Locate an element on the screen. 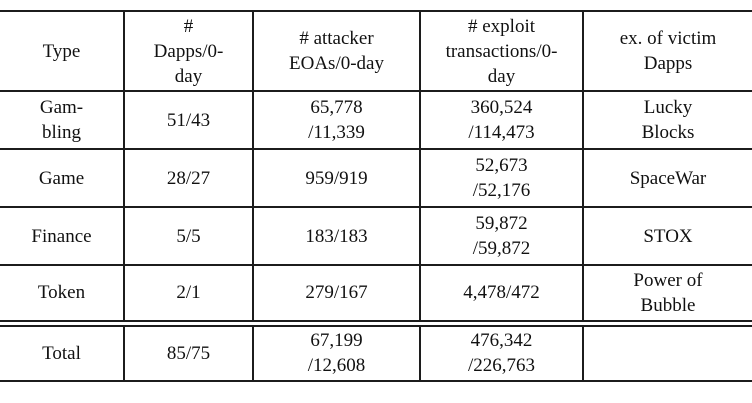  cell-finance-attacker-eoas: 183/183 is located at coordinates (336, 236).